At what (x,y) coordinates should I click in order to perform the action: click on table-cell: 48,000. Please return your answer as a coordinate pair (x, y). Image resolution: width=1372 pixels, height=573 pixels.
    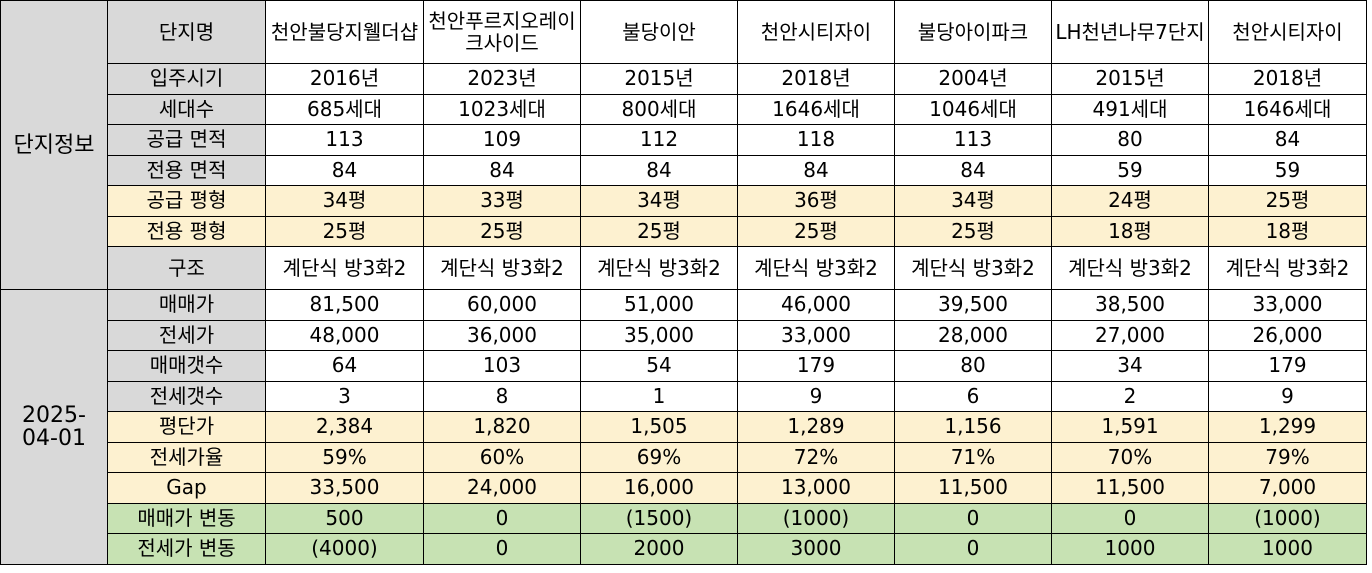
    Looking at the image, I should click on (344, 335).